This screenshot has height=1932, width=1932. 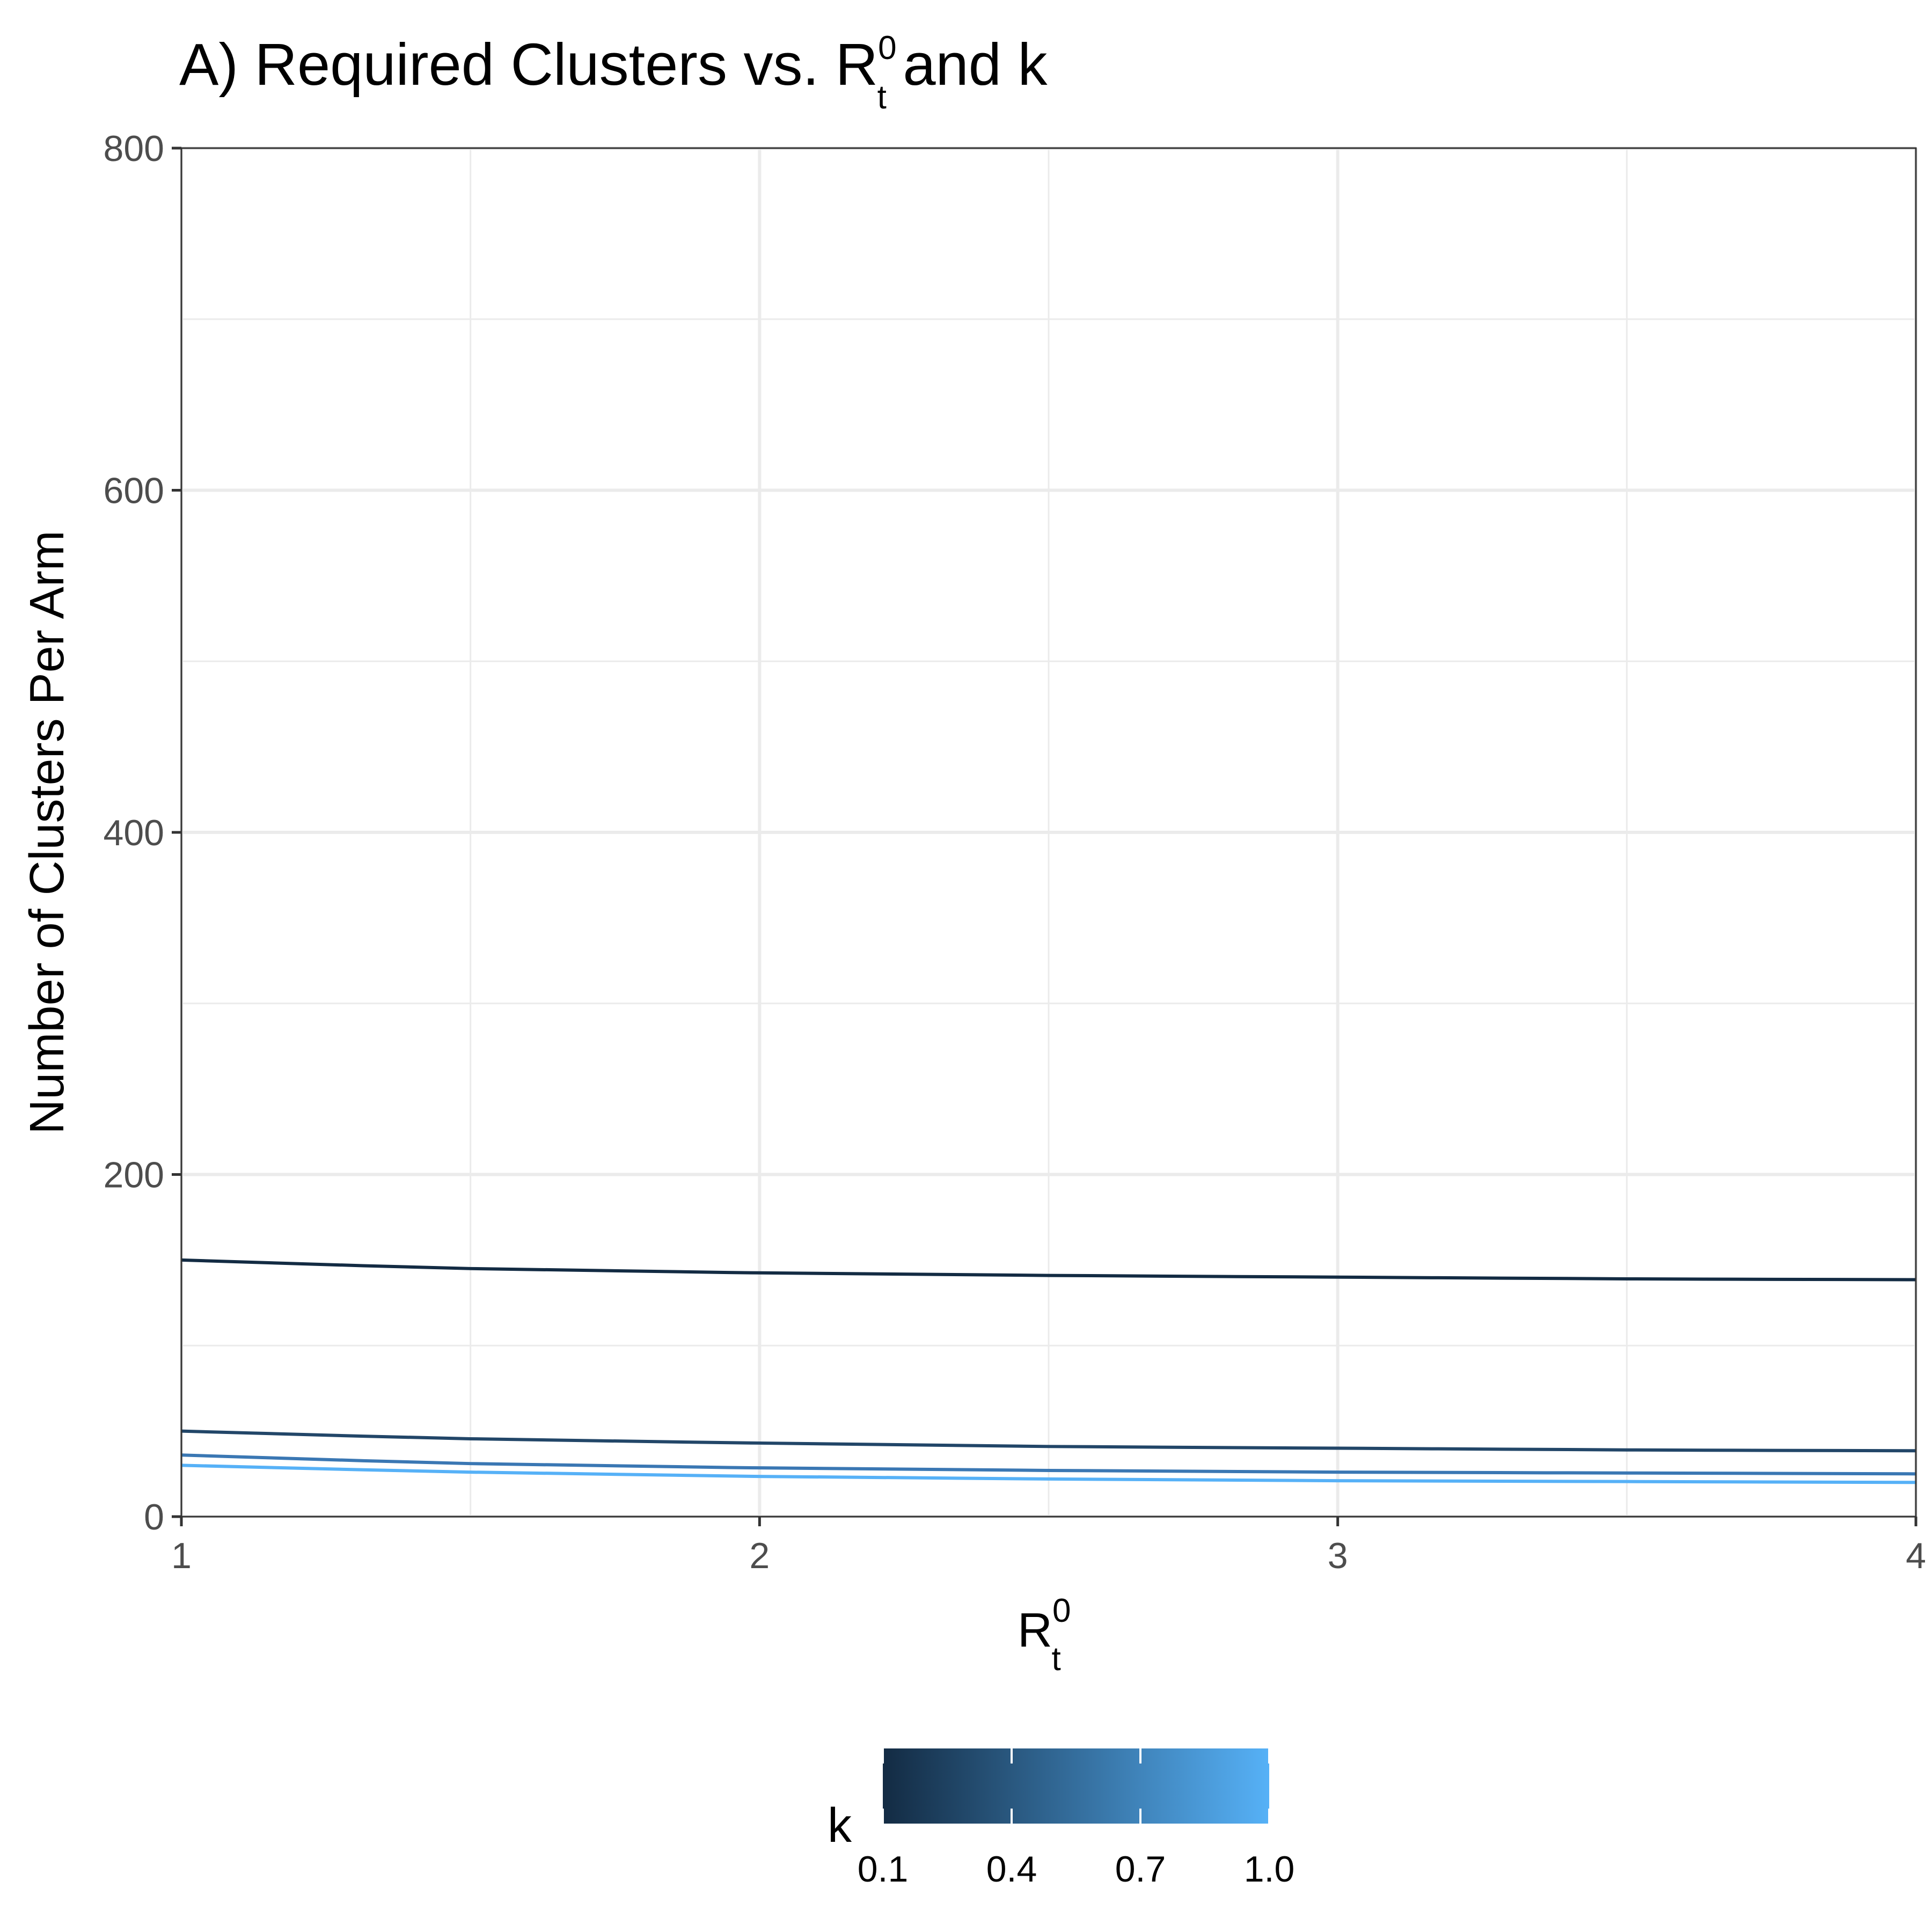 What do you see at coordinates (154, 1517) in the screenshot?
I see `y-tick-label: 0` at bounding box center [154, 1517].